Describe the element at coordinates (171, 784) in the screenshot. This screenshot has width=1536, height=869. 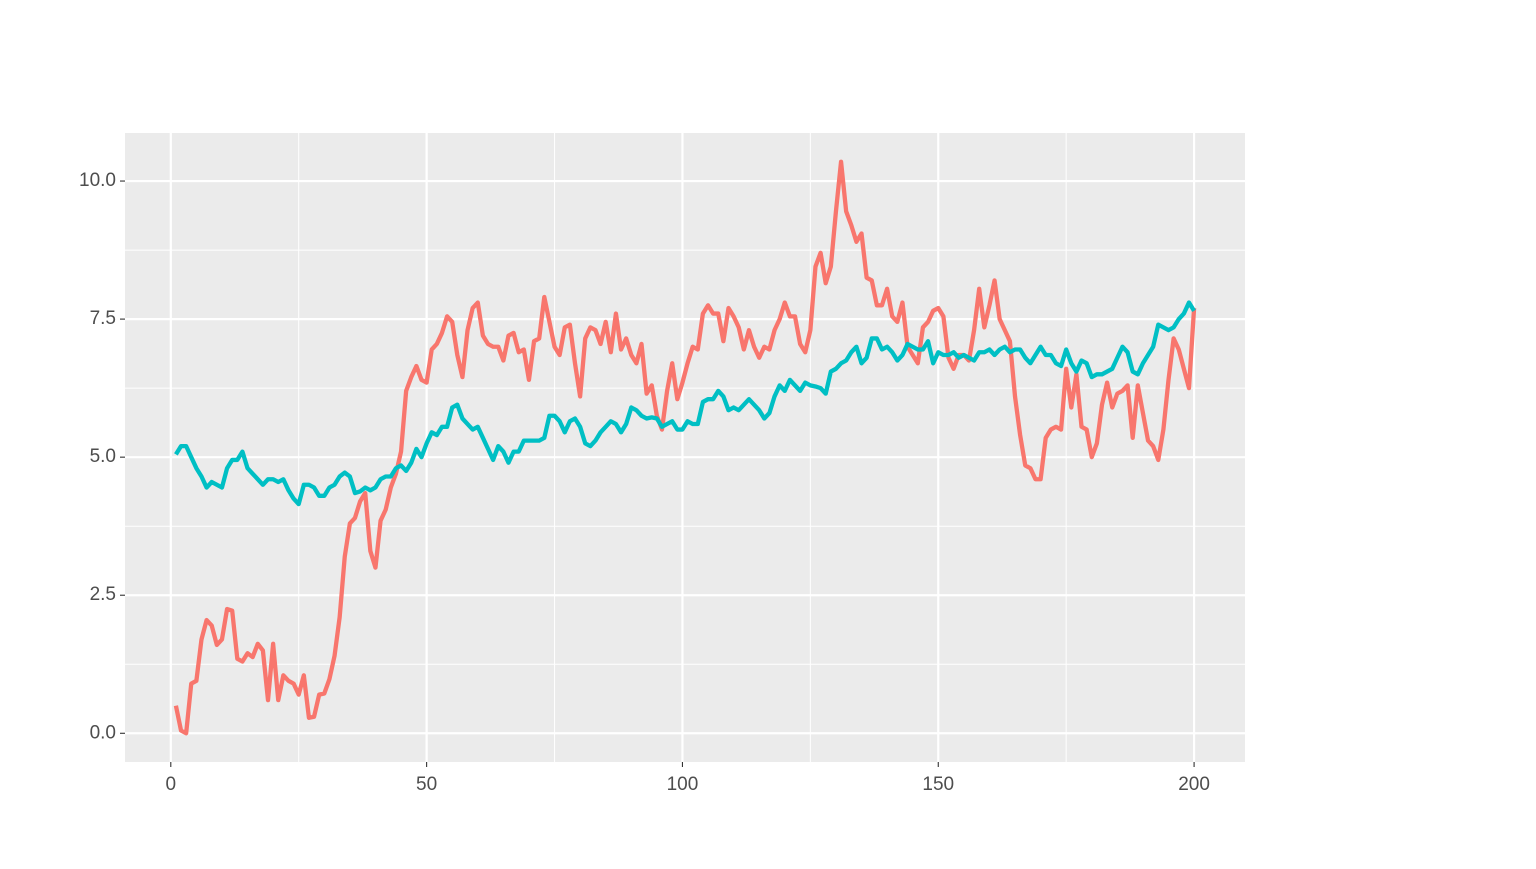
I see `x-tick-label: 0` at that location.